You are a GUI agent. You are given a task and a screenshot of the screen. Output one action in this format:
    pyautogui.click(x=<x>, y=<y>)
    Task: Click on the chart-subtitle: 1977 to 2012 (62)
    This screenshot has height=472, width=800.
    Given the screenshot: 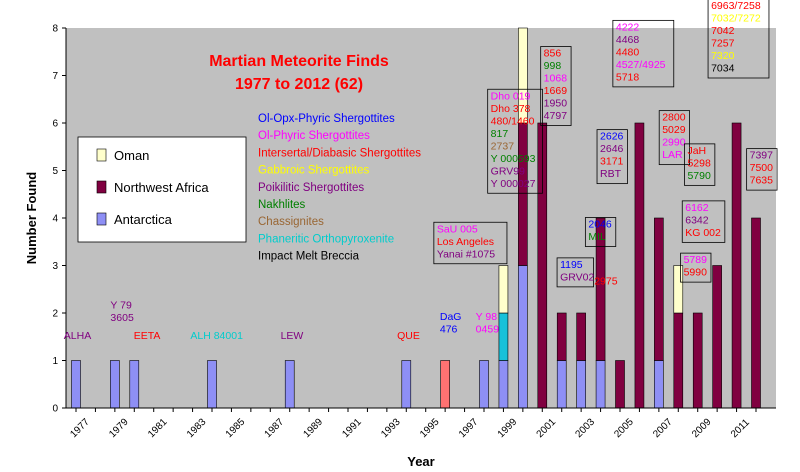 What is the action you would take?
    pyautogui.click(x=299, y=84)
    